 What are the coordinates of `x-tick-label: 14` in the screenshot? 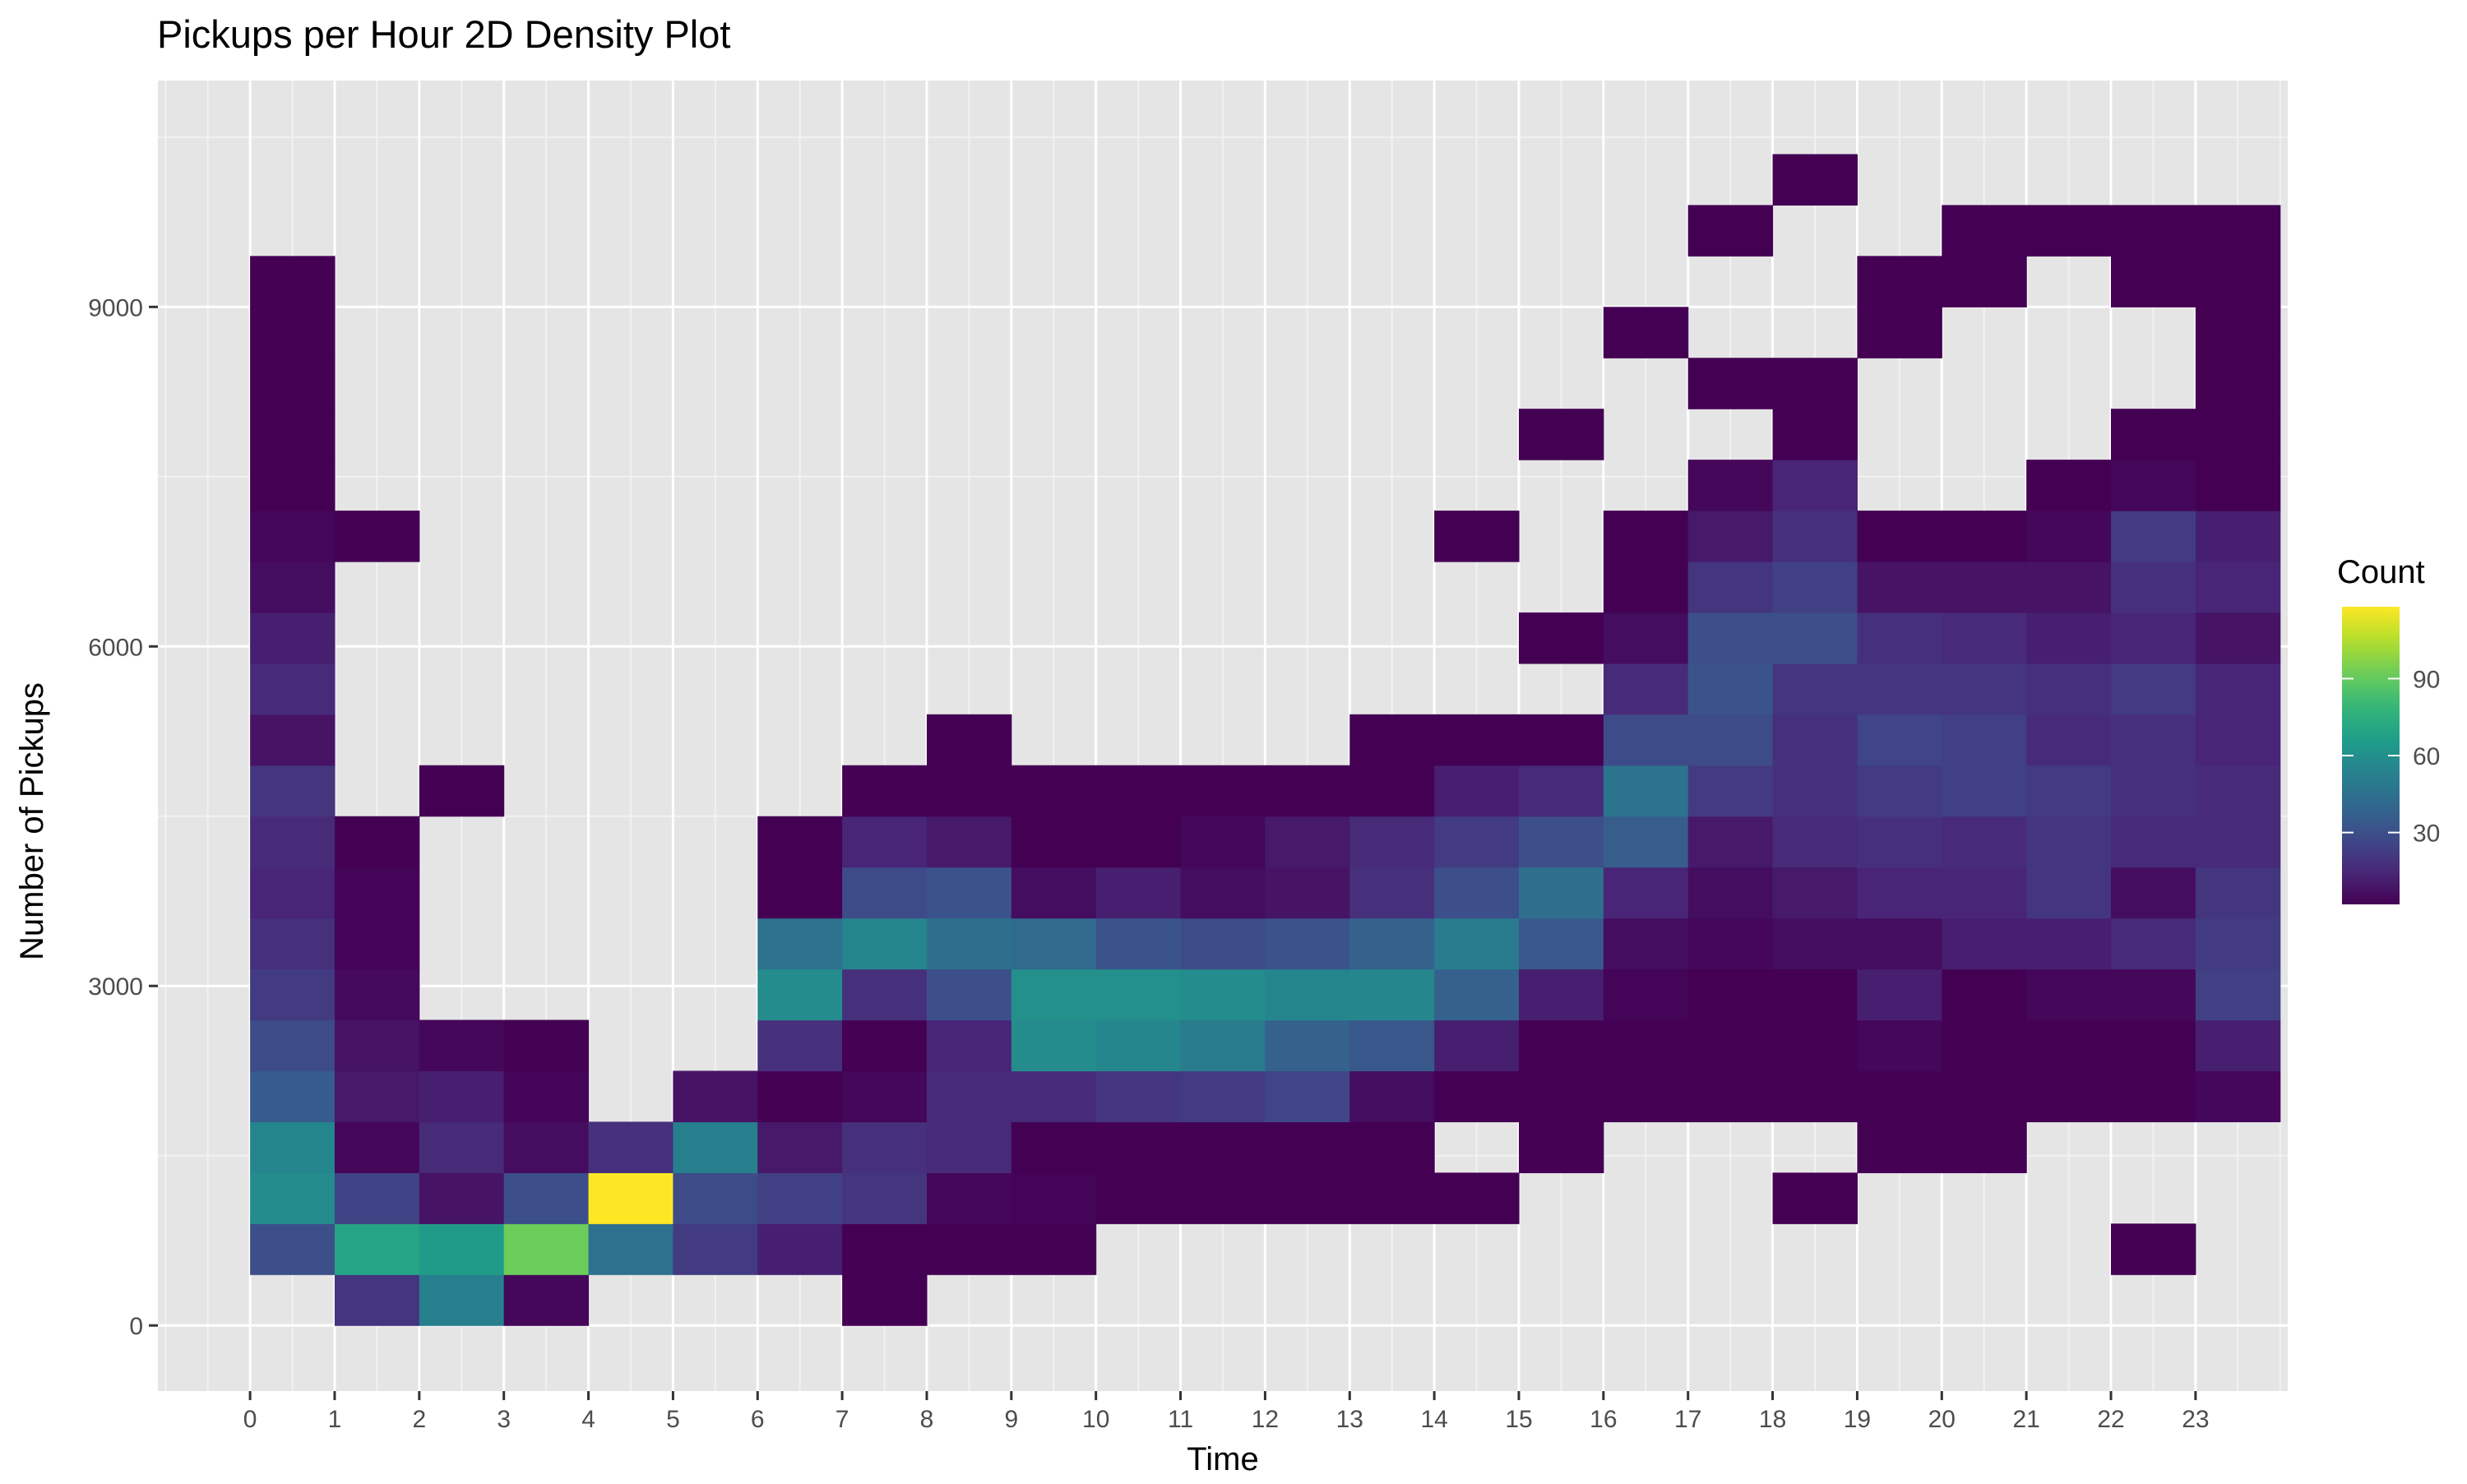 It's located at (1433, 1419).